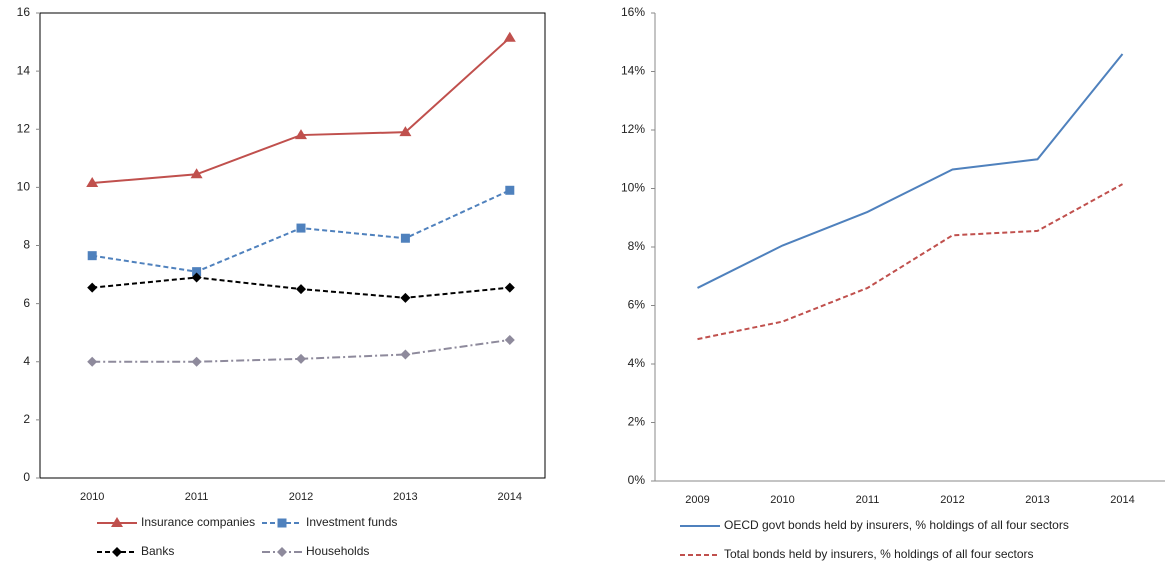 This screenshot has height=570, width=1166. Describe the element at coordinates (637, 363) in the screenshot. I see `y-tick-label: 4%` at that location.